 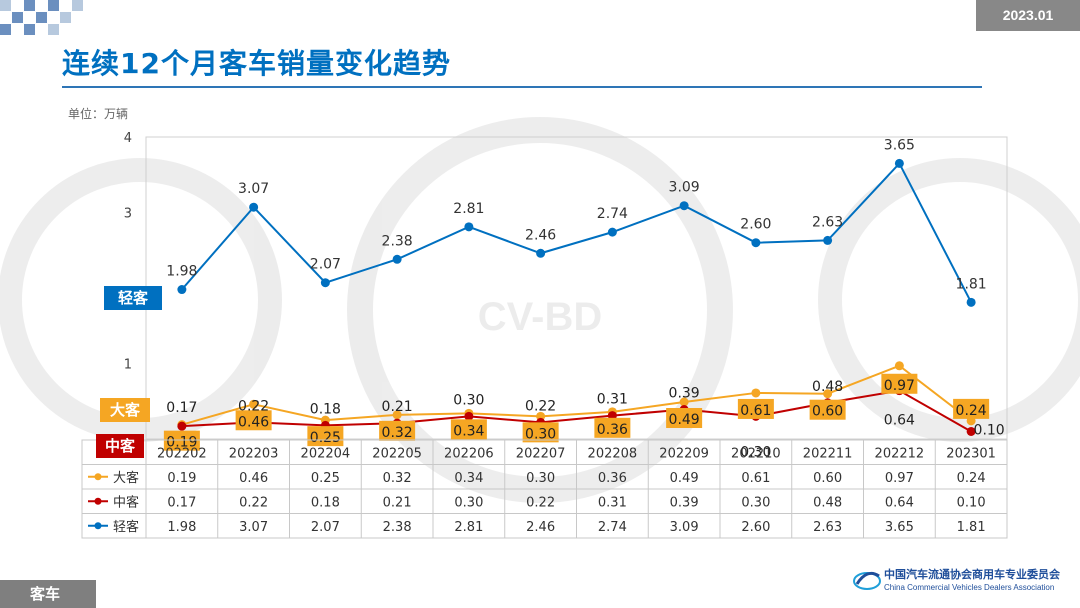 What do you see at coordinates (827, 527) in the screenshot?
I see `table-cell: 2.63` at bounding box center [827, 527].